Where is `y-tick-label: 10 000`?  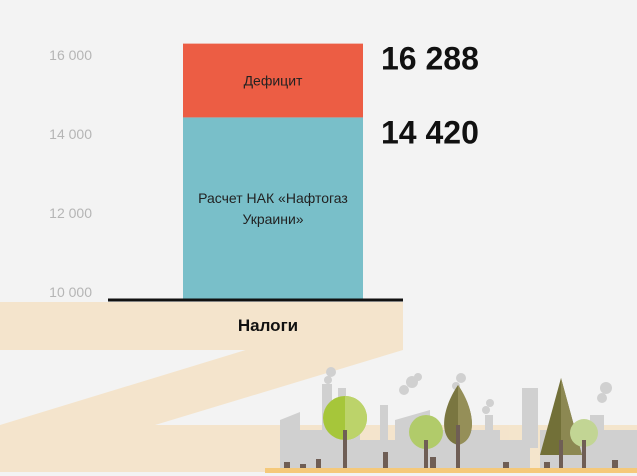 y-tick-label: 10 000 is located at coordinates (70, 292).